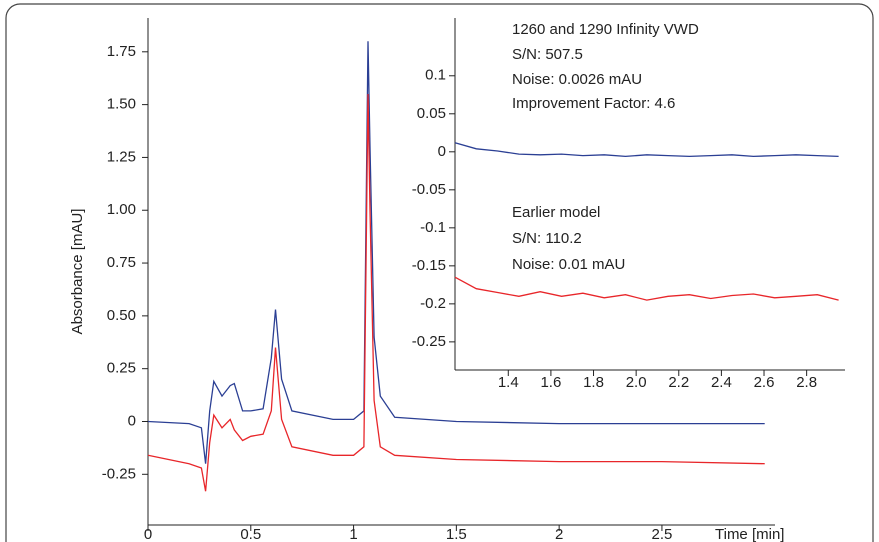  I want to click on y-tick-label: 0.1, so click(435, 75).